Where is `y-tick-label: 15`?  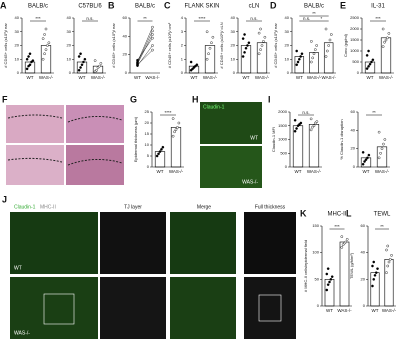 y-tick-label: 15 is located at coordinates (147, 133).